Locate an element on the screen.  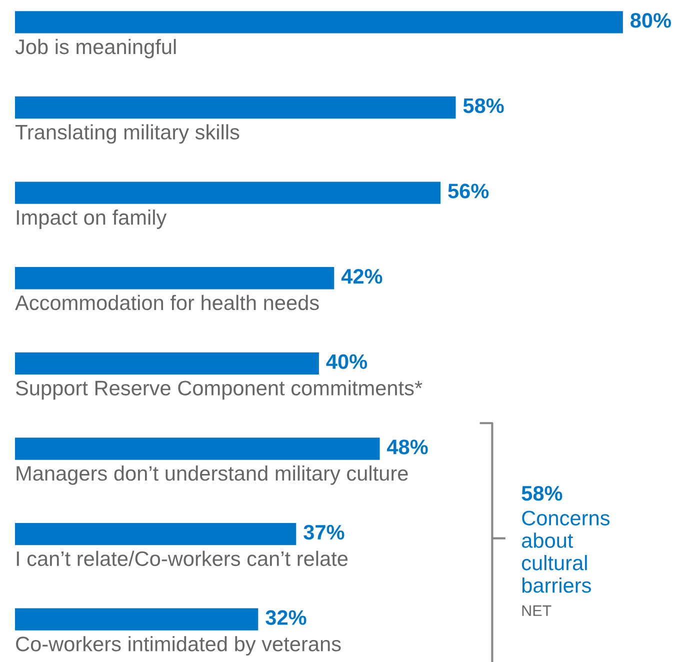
data-label: 37% is located at coordinates (324, 532).